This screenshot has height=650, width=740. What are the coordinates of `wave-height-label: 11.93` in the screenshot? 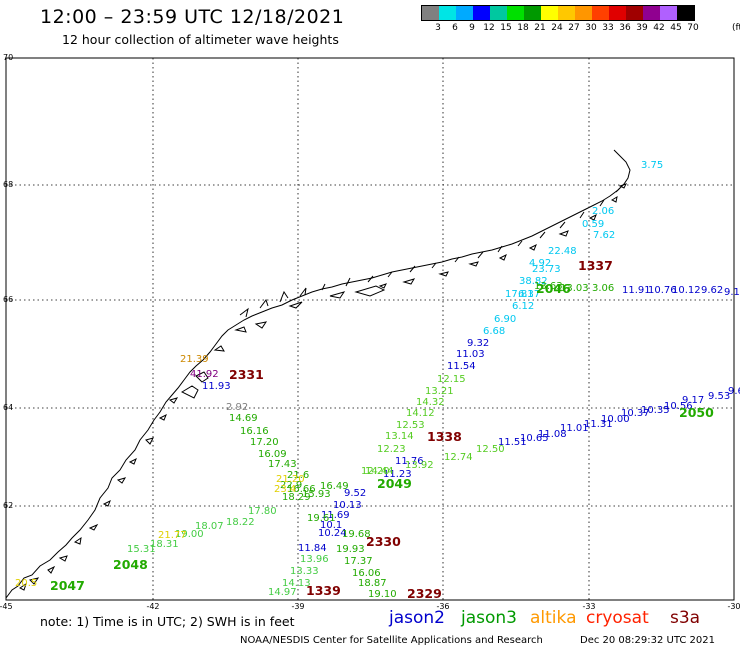 It's located at (216, 386).